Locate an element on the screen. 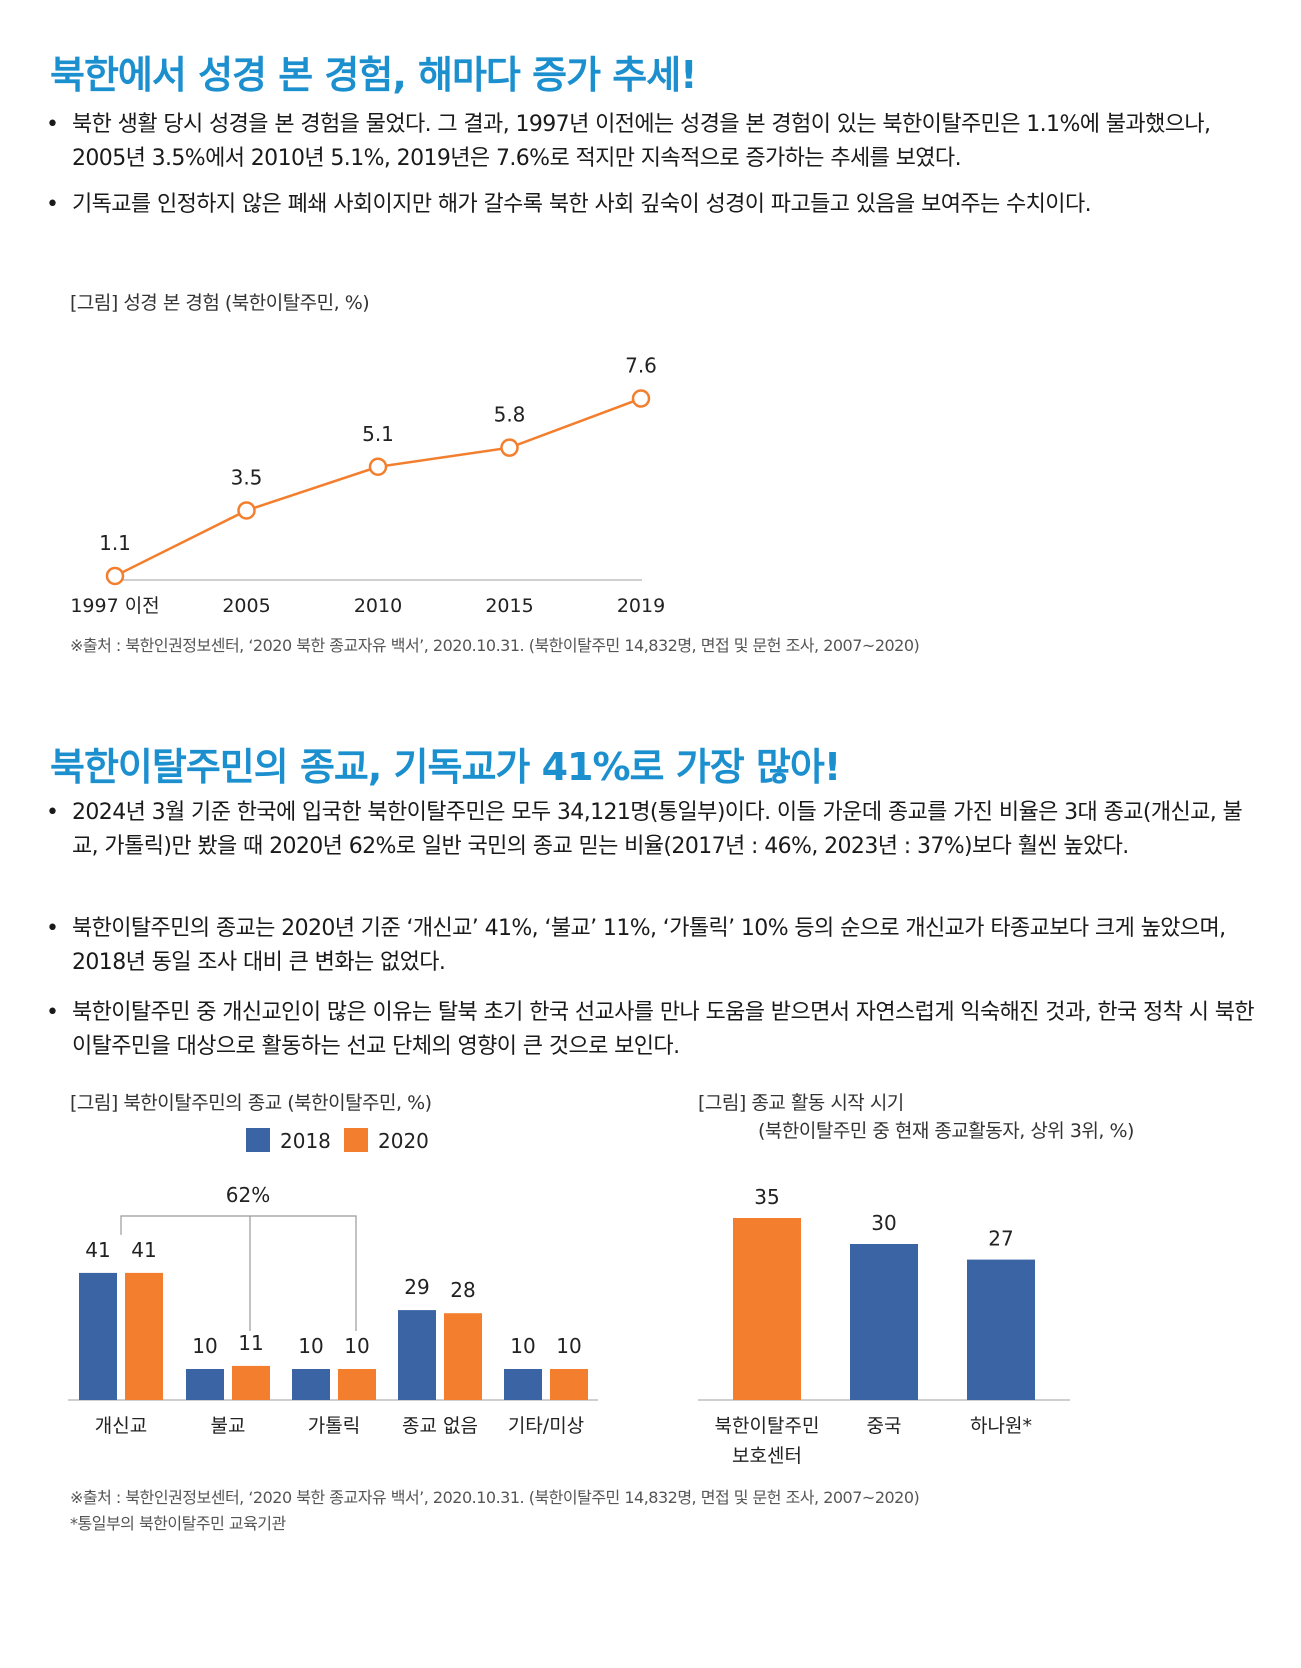 This screenshot has width=1301, height=1668. x-tick-label: 중국 is located at coordinates (884, 1426).